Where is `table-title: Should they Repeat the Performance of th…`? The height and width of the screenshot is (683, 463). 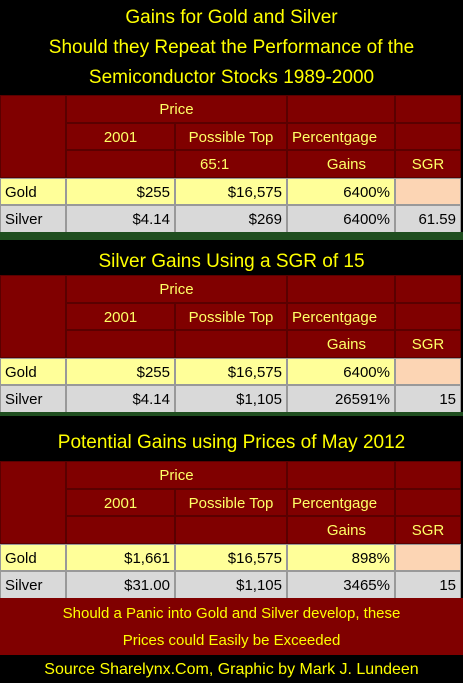 table-title: Should they Repeat the Performance of th… is located at coordinates (231, 47).